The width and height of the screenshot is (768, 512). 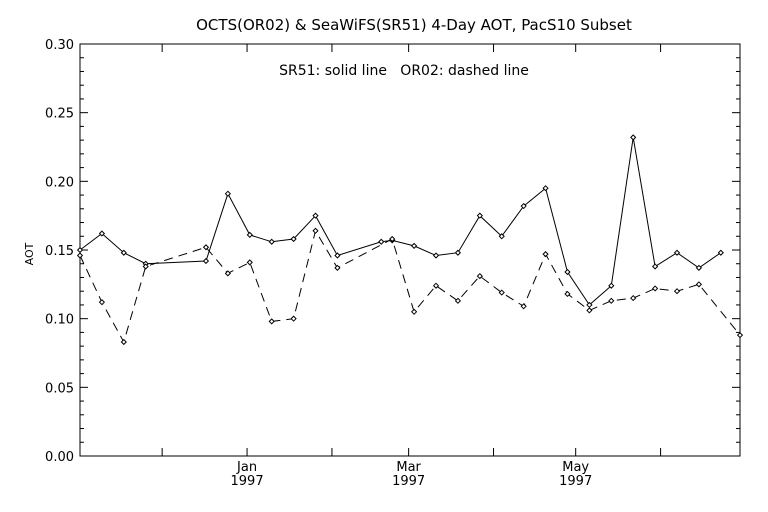 I want to click on x-tick-month-label: May, so click(x=575, y=467).